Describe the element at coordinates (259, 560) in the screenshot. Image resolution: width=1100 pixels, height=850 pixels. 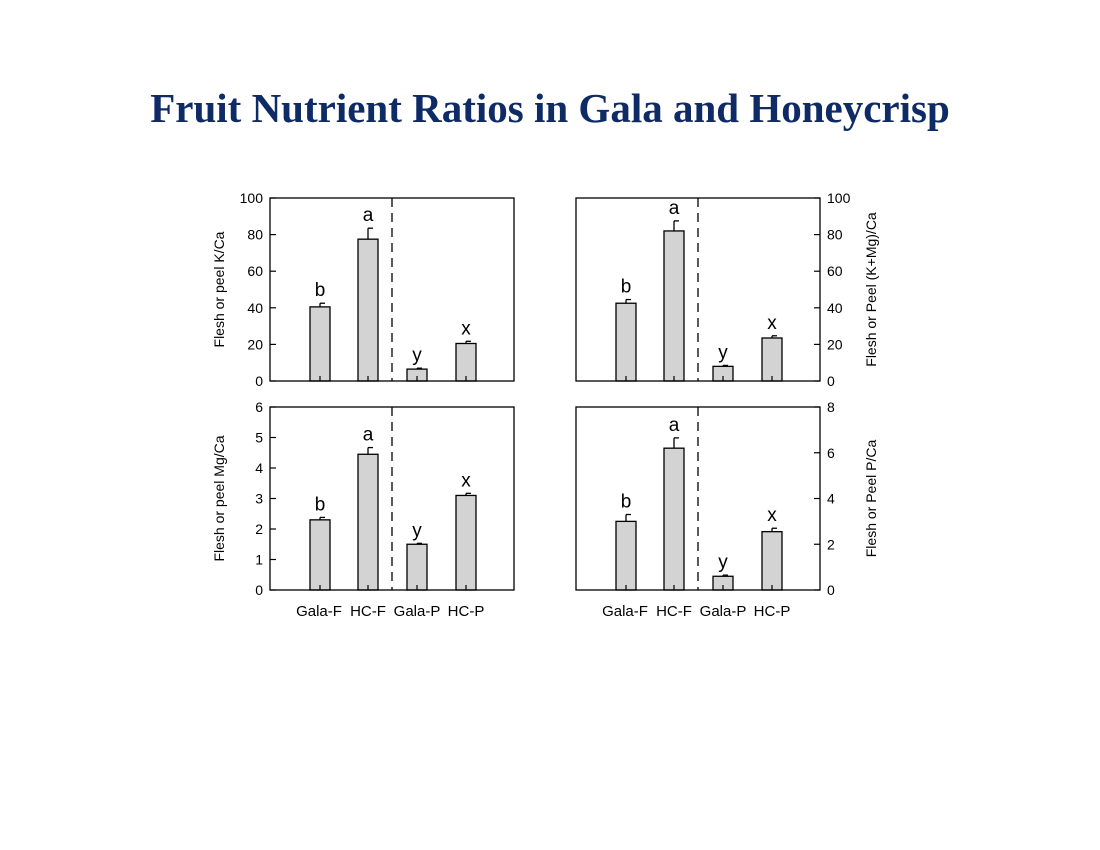
I see `y-tick-label: 1` at that location.